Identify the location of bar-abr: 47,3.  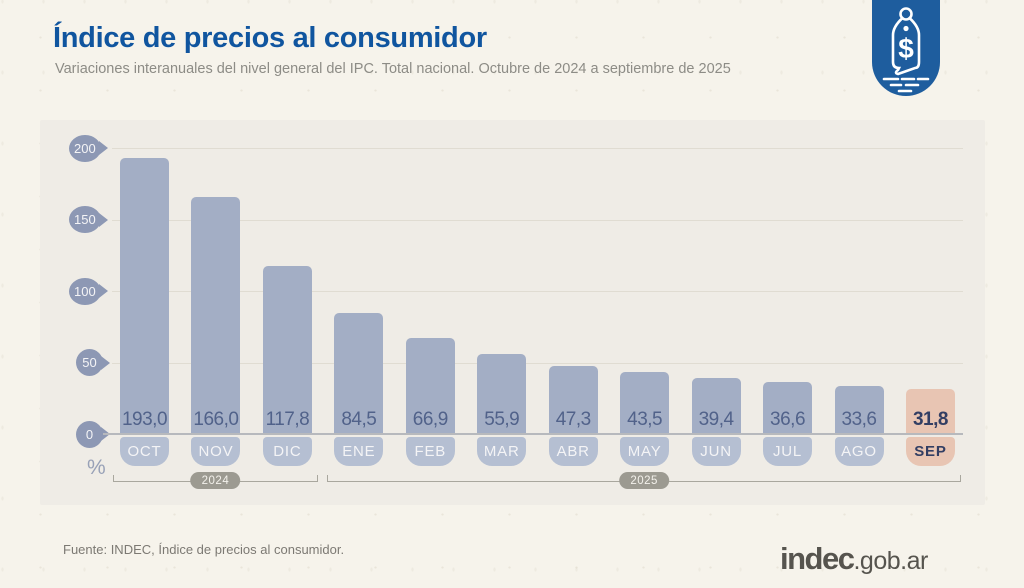
(573, 400).